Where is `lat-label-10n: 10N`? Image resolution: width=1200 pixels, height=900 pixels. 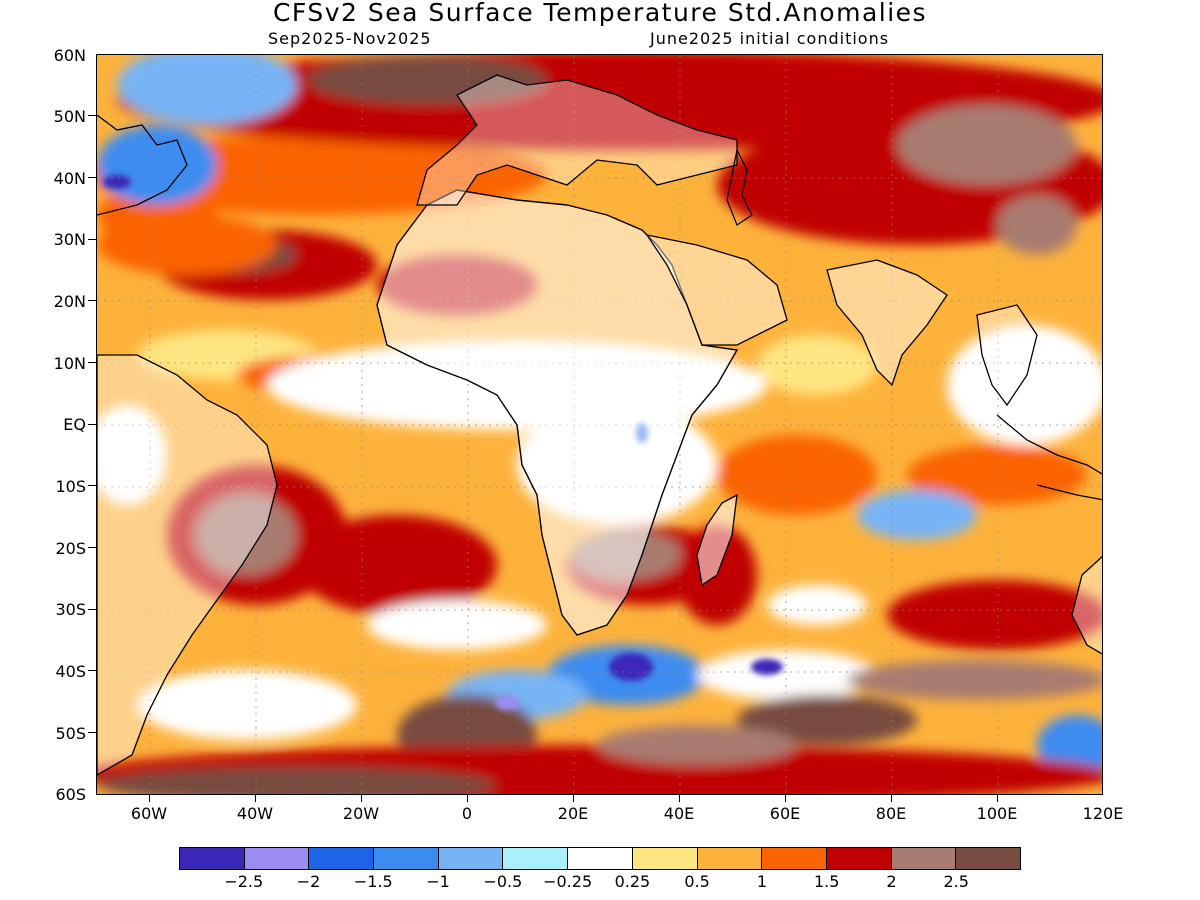 lat-label-10n: 10N is located at coordinates (69, 363).